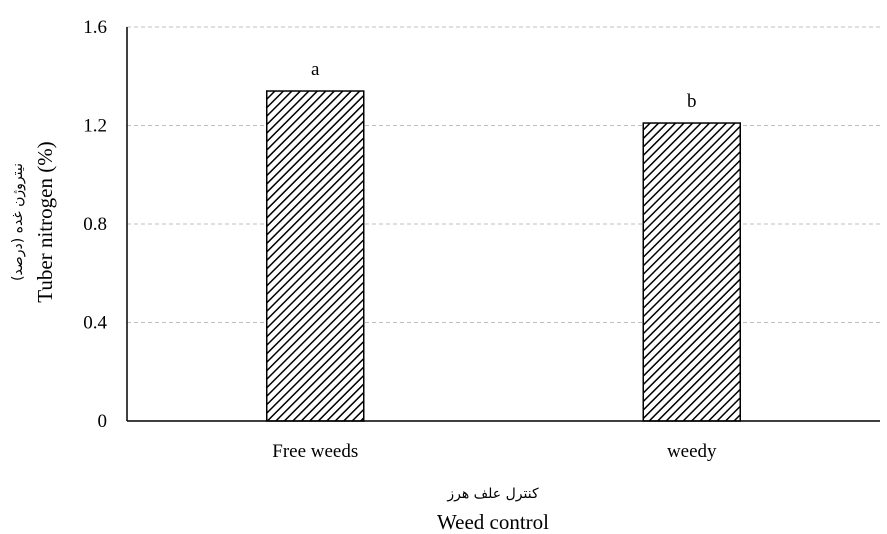 Image resolution: width=887 pixels, height=534 pixels. I want to click on x-axis-title: Weed control, so click(493, 522).